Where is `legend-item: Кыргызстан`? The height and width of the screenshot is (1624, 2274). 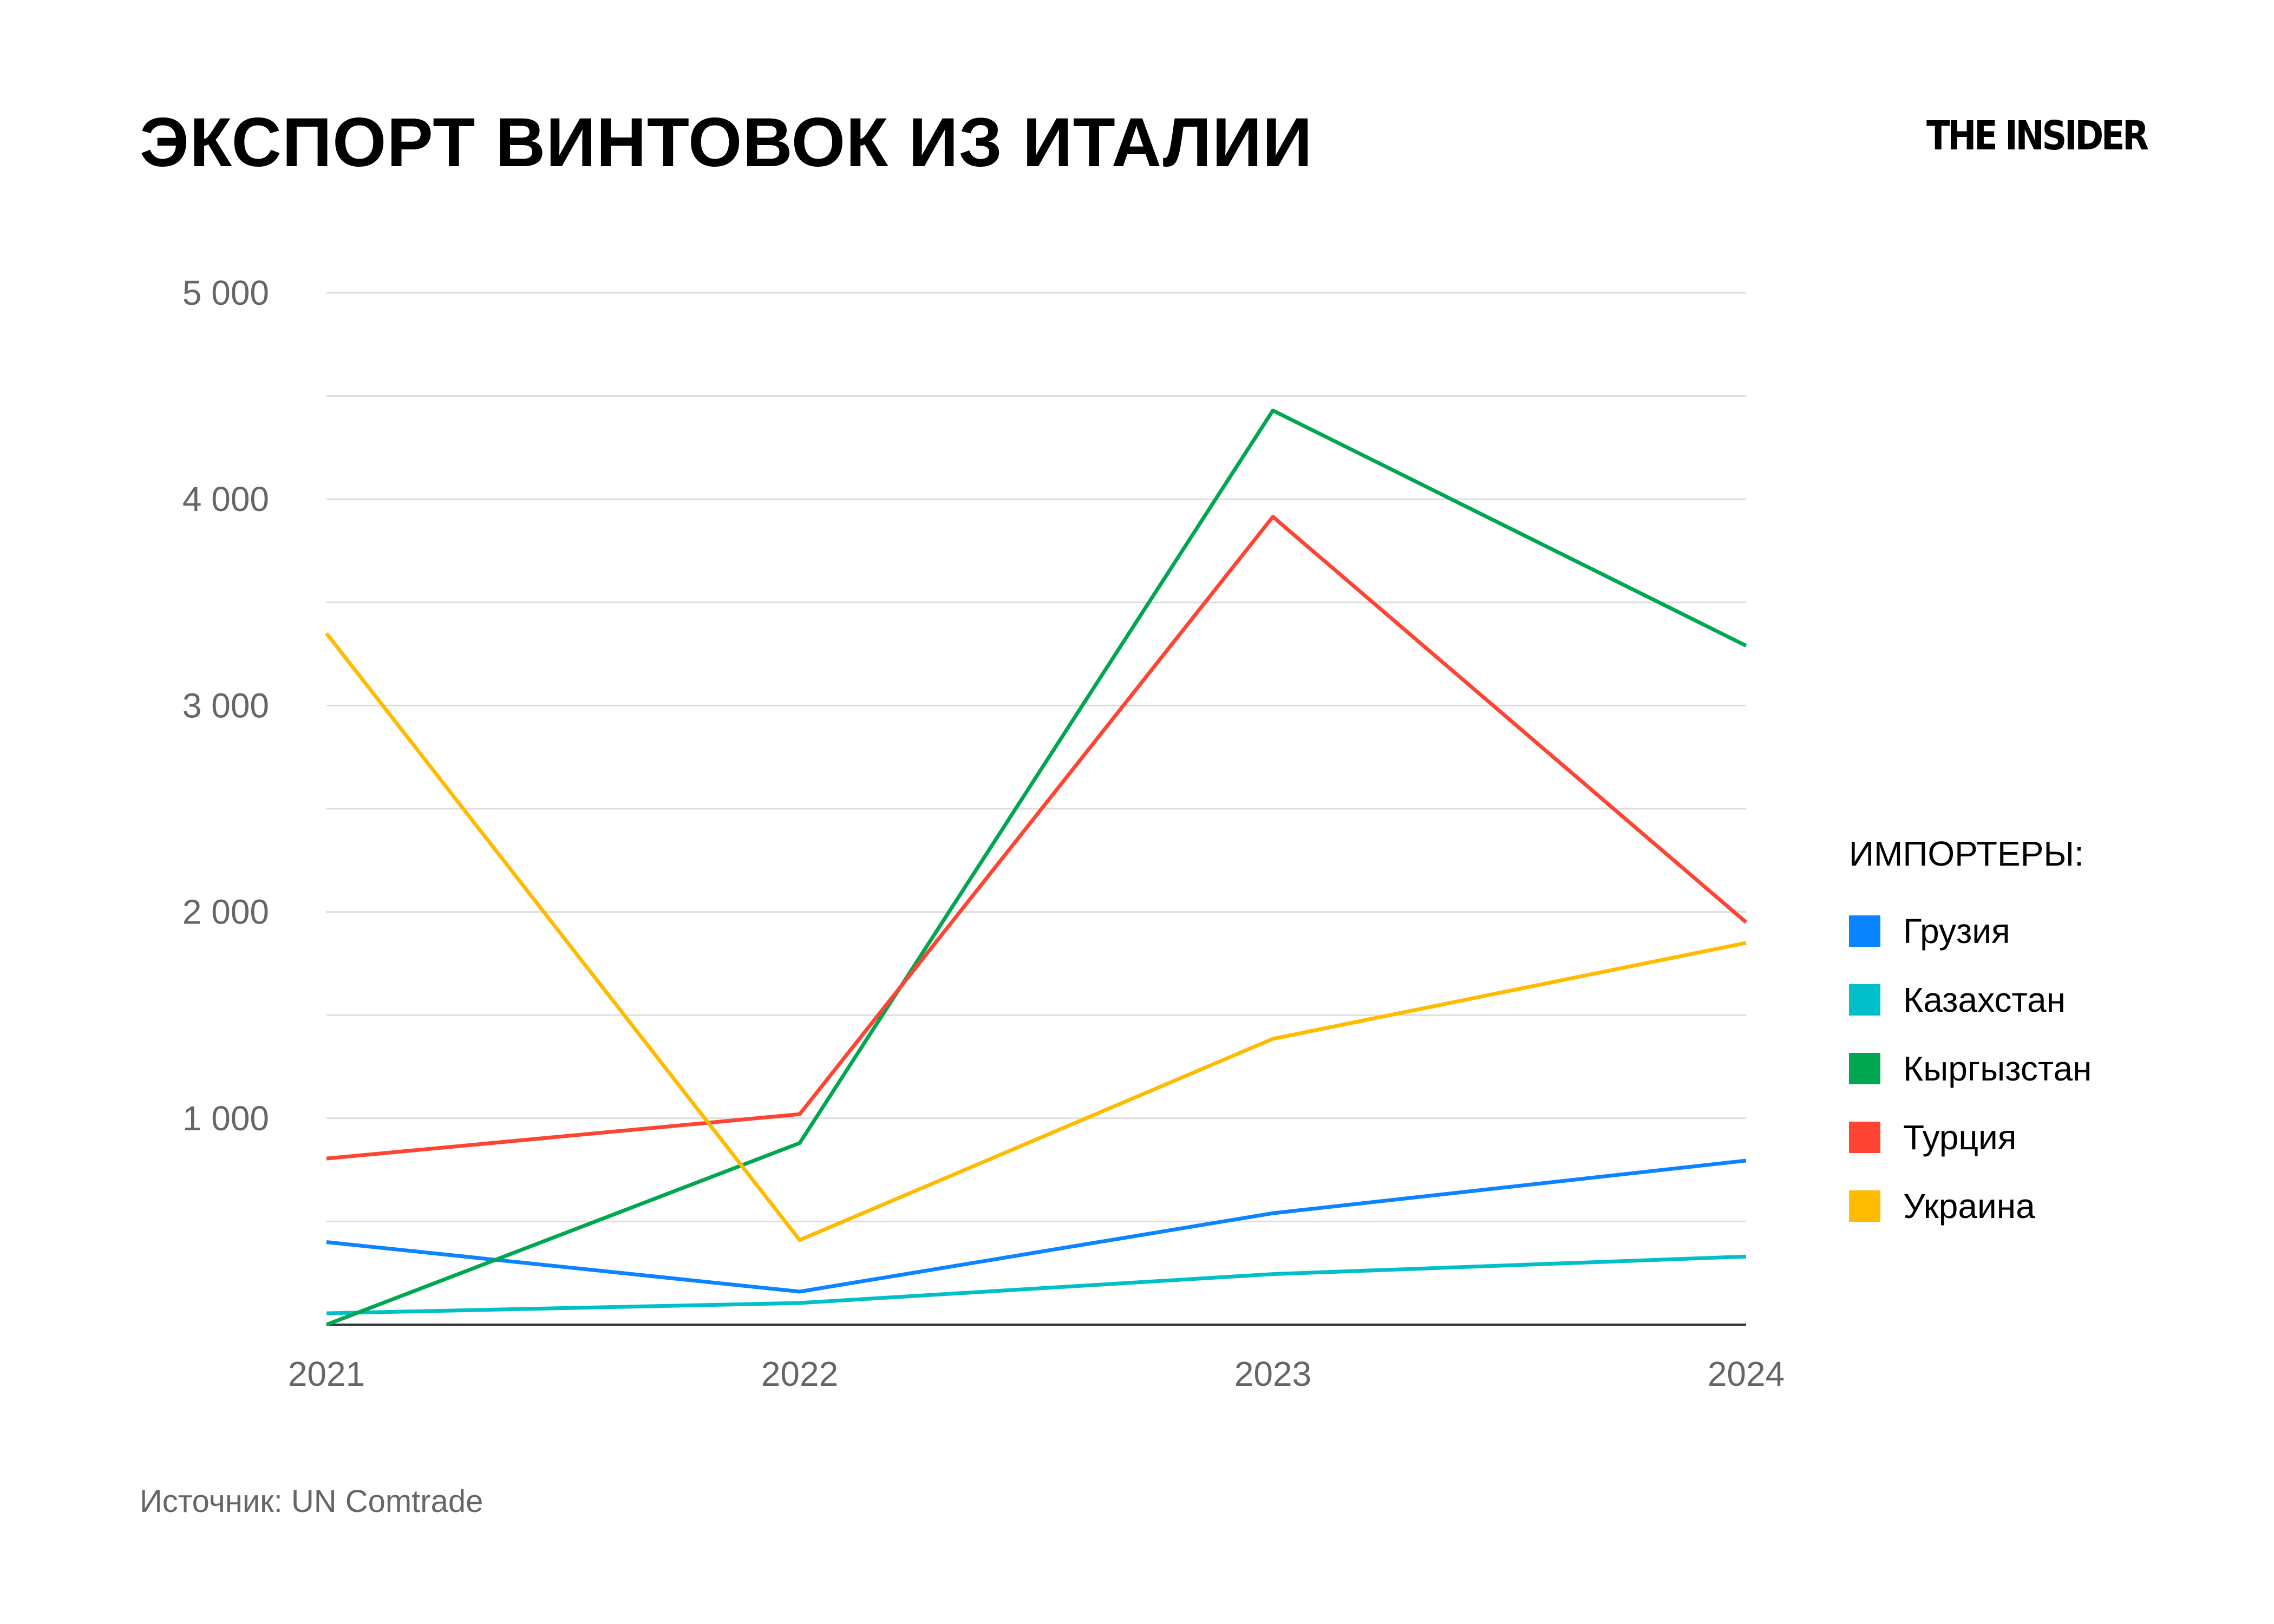
legend-item: Кыргызстан is located at coordinates (1971, 1068).